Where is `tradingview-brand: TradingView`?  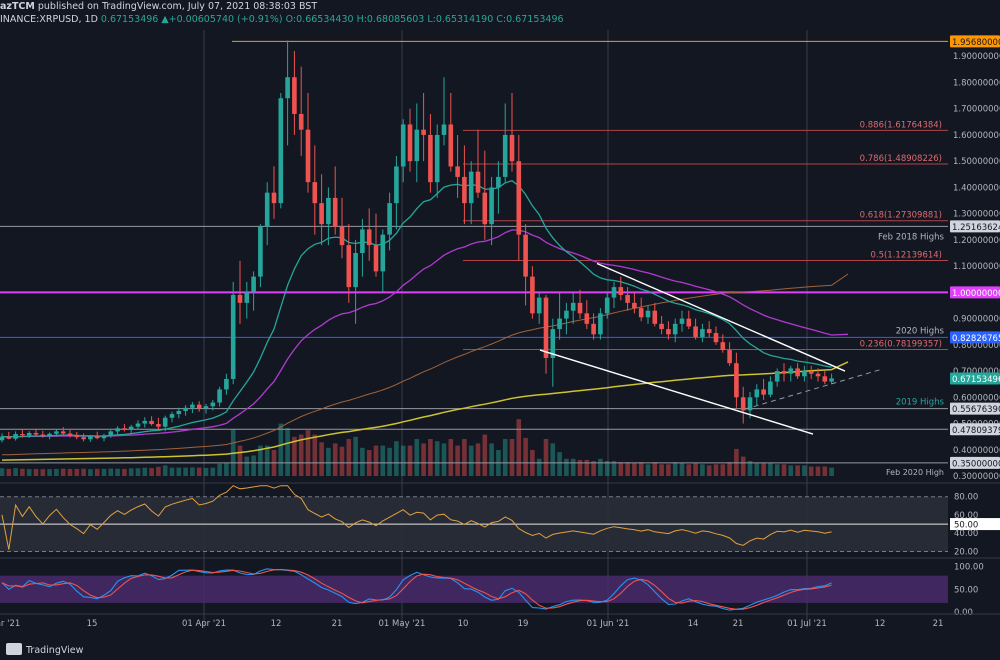 tradingview-brand: TradingView is located at coordinates (55, 650).